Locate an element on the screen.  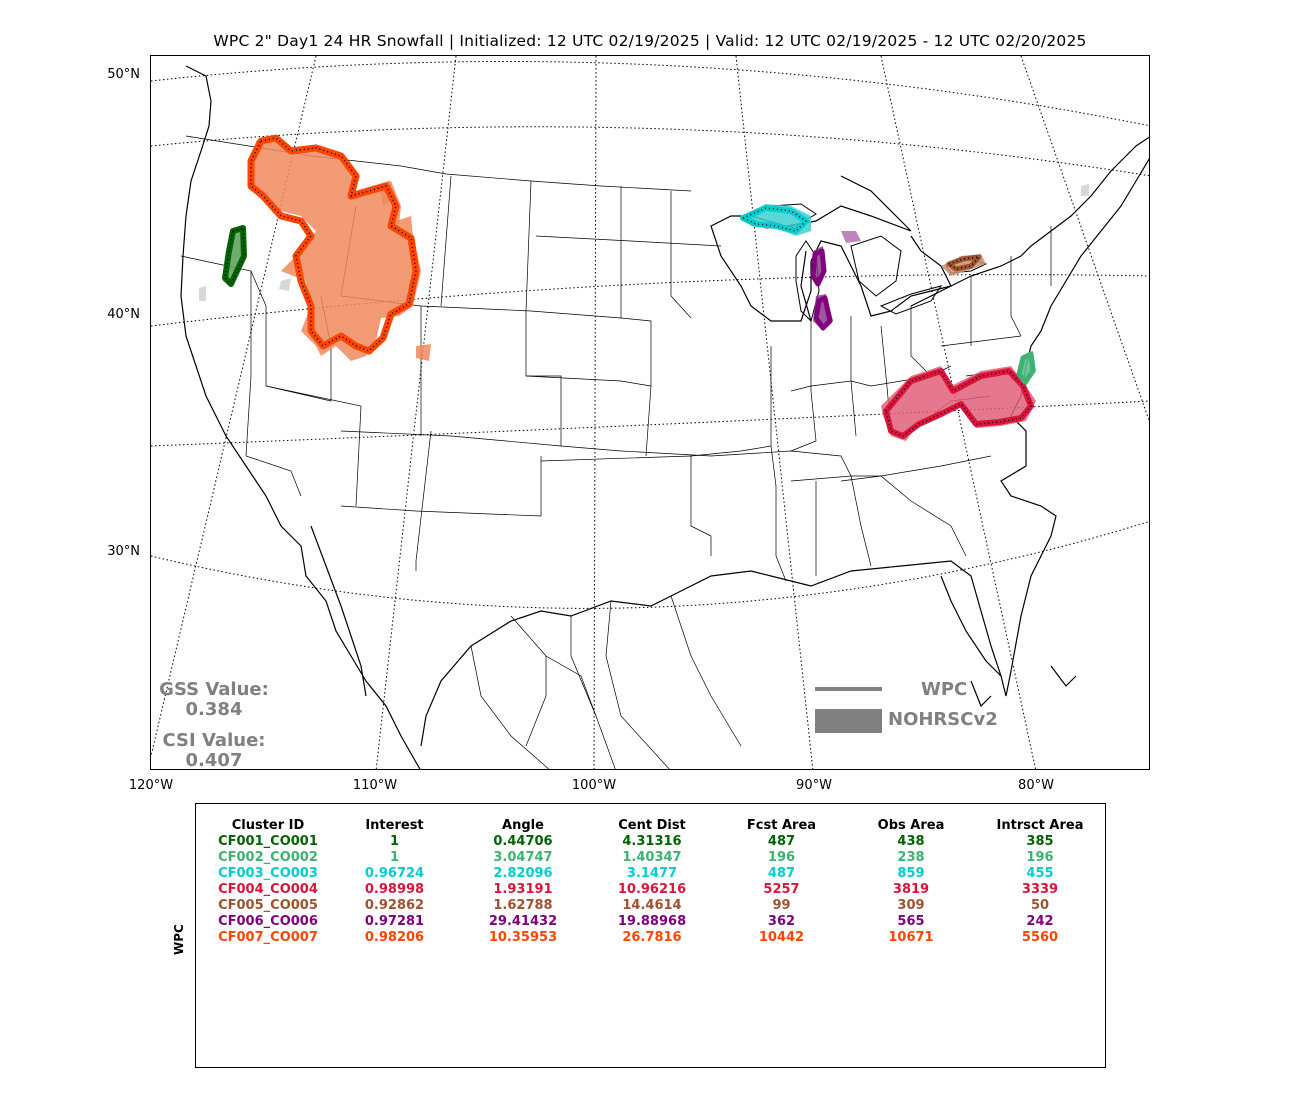
table-side-label: WPC is located at coordinates (179, 939).